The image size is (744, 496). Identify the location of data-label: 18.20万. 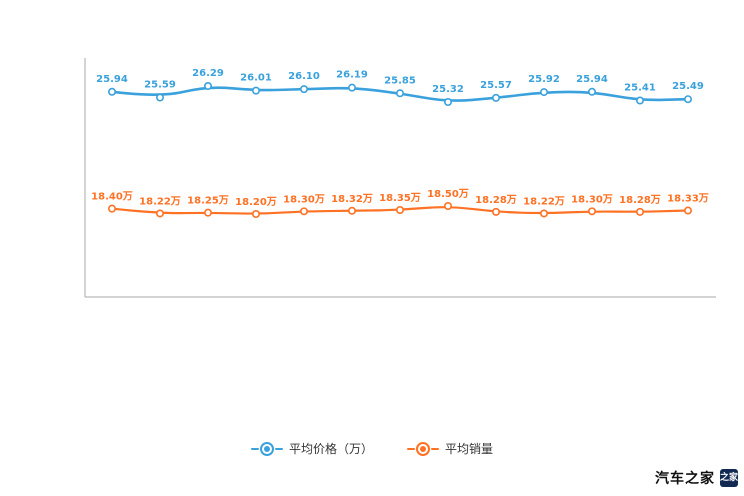
(256, 202).